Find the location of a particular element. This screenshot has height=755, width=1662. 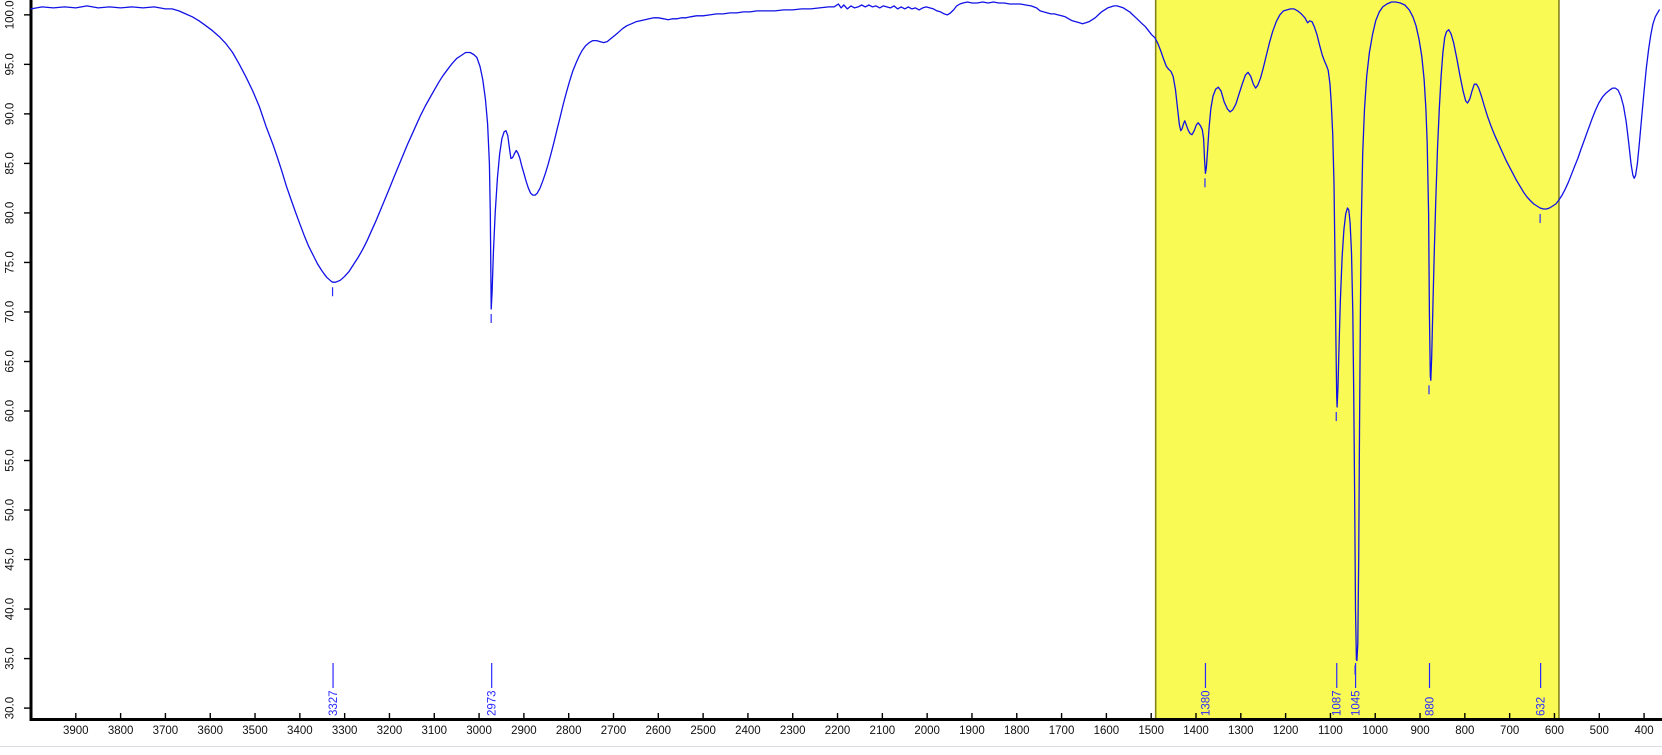

y-axis-tick-label: 80.0 is located at coordinates (11, 213).